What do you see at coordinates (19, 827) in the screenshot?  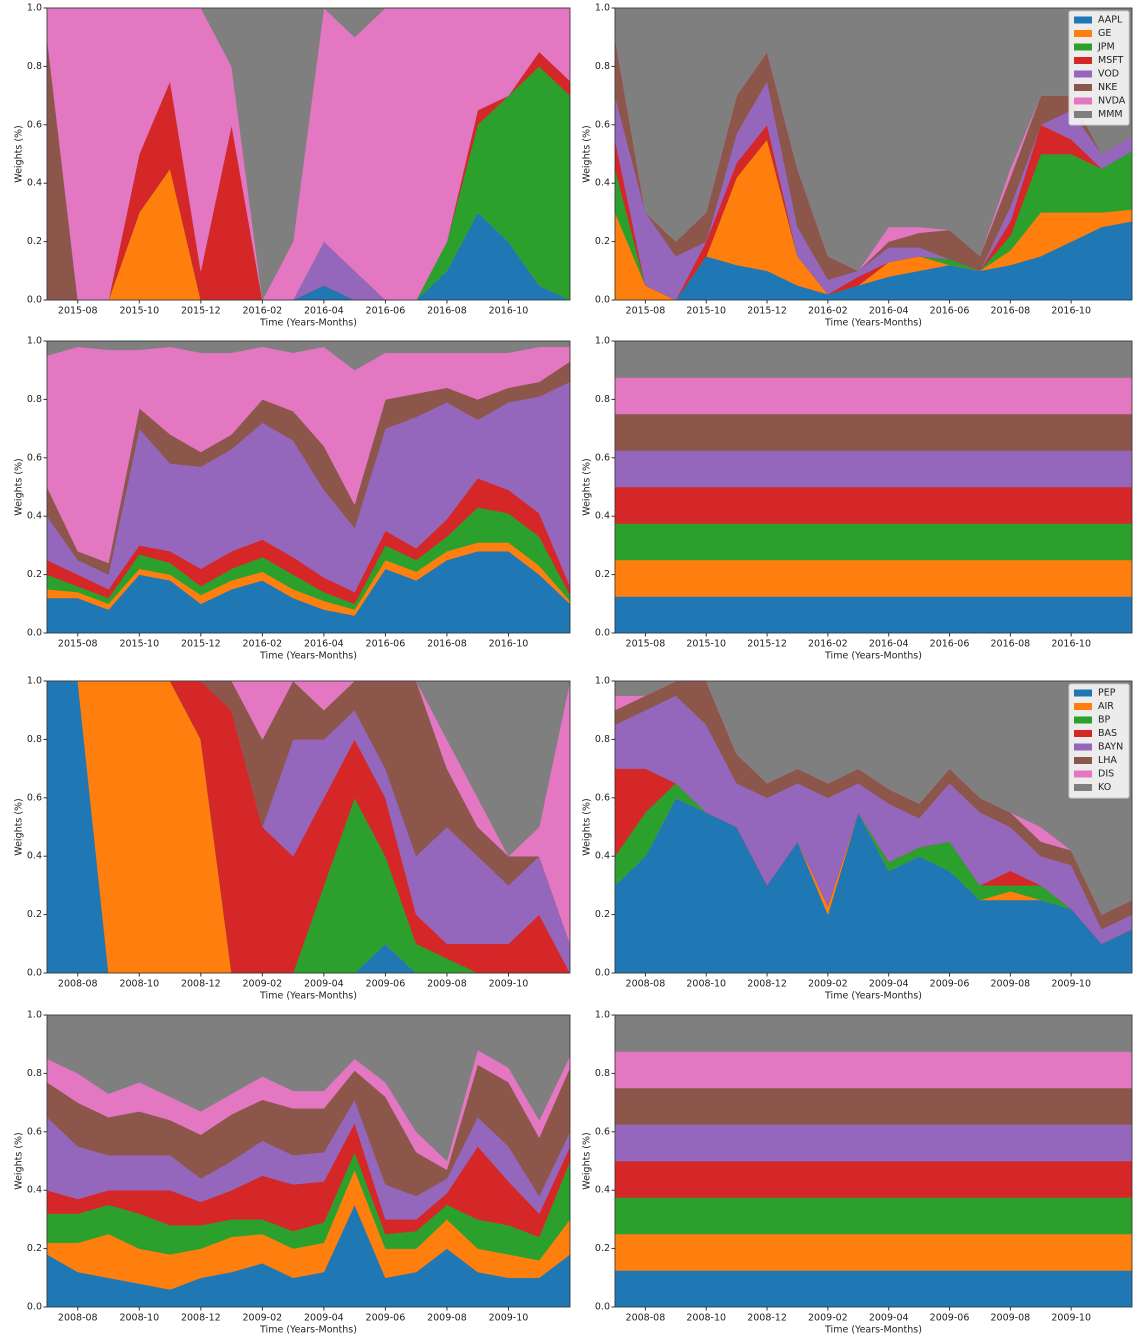 I see `y-axis-label: Weights (%)` at bounding box center [19, 827].